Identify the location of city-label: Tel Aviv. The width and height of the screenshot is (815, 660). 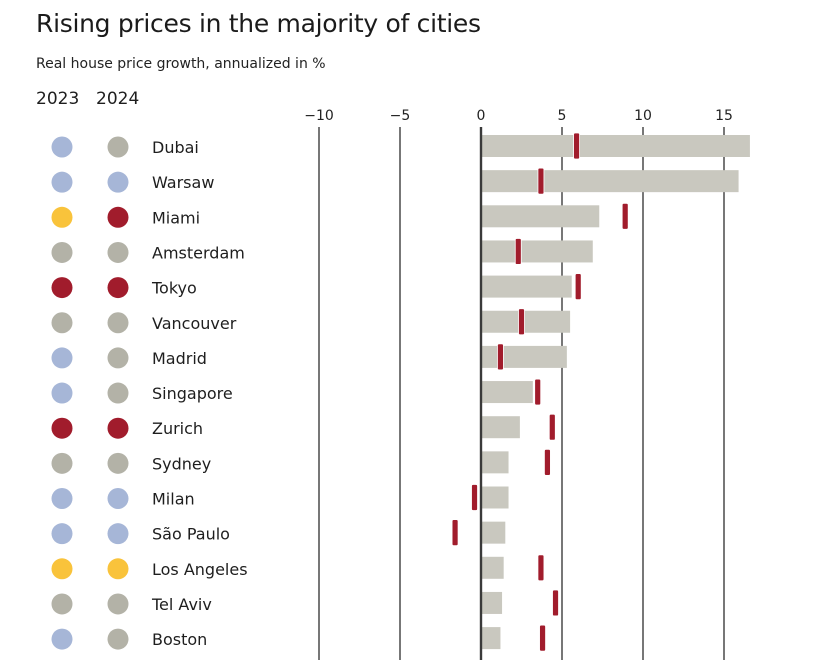
(181, 604).